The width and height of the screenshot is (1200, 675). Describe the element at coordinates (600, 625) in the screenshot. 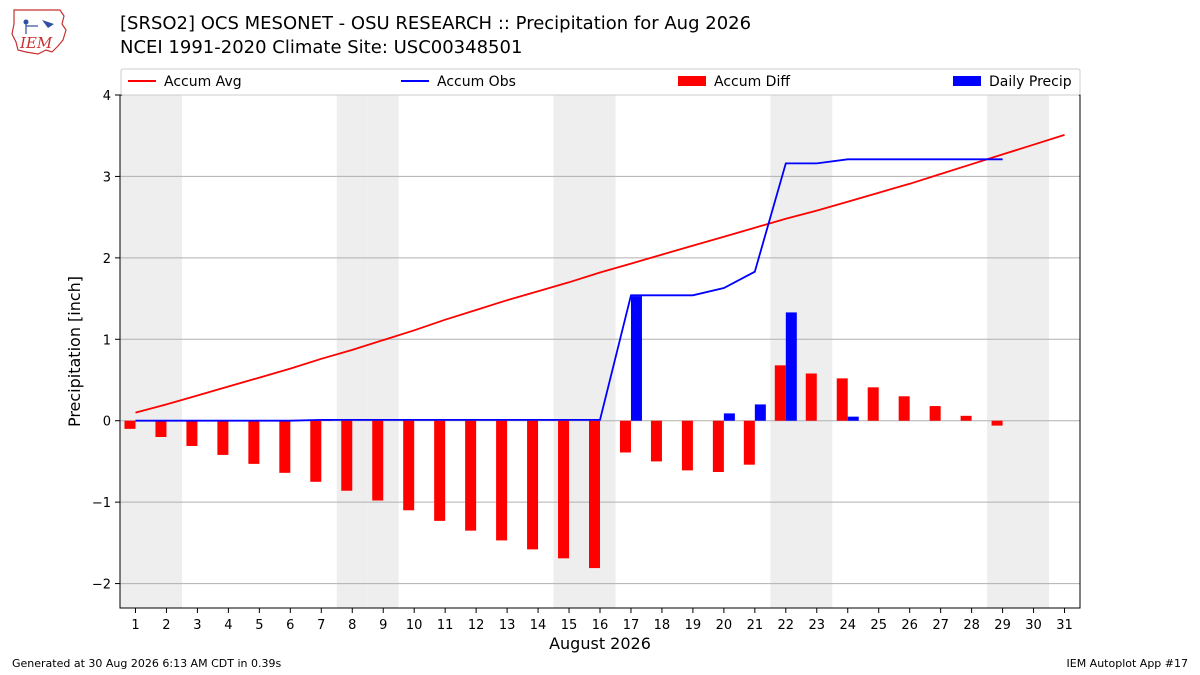

I see `x-tick-label: 16` at that location.